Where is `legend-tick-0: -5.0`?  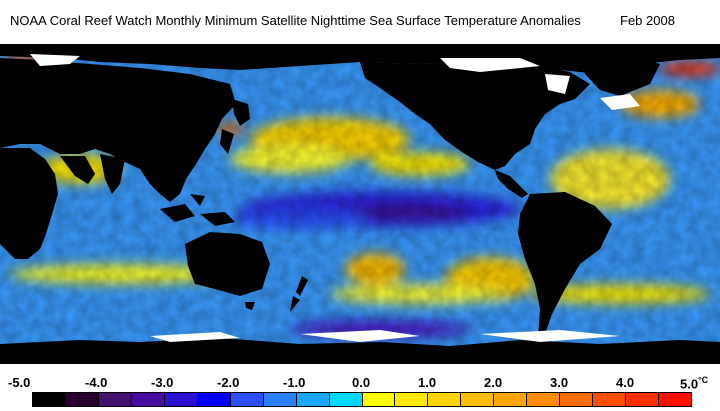
legend-tick-0: -5.0 is located at coordinates (19, 382).